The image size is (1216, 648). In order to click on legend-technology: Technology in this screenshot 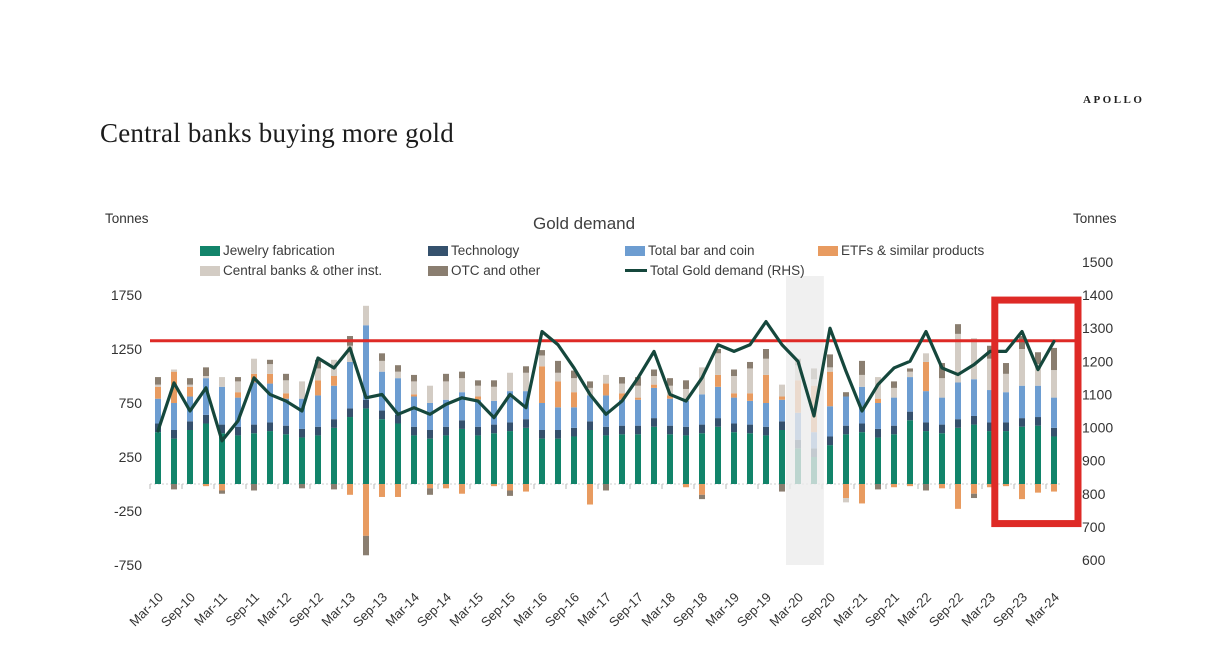, I will do `click(473, 250)`.